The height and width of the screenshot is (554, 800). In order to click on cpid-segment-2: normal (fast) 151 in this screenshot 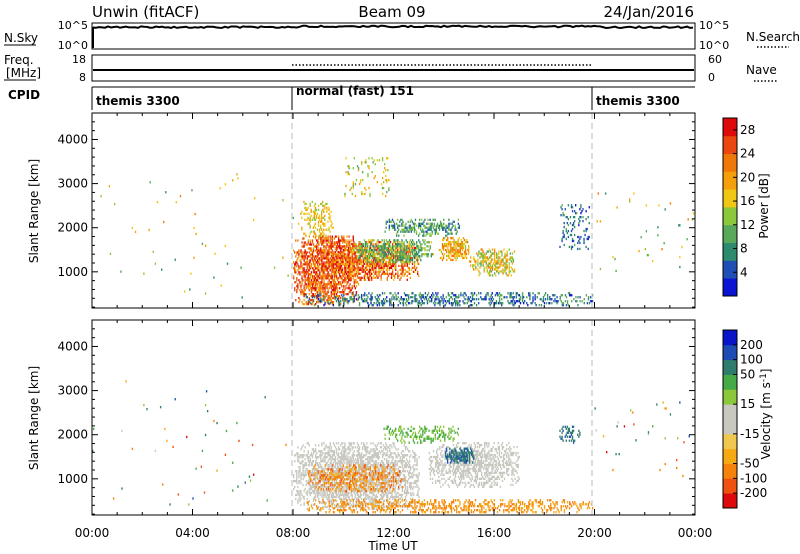, I will do `click(355, 91)`.